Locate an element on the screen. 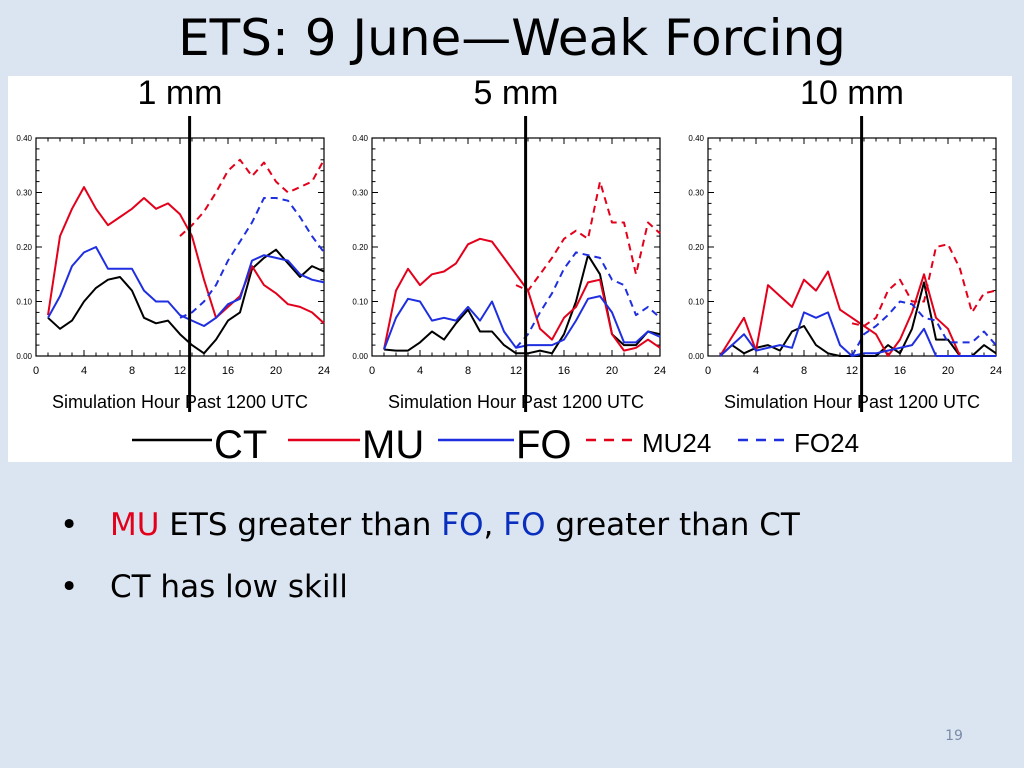 The image size is (1024, 768). legend-label: MU is located at coordinates (393, 442).